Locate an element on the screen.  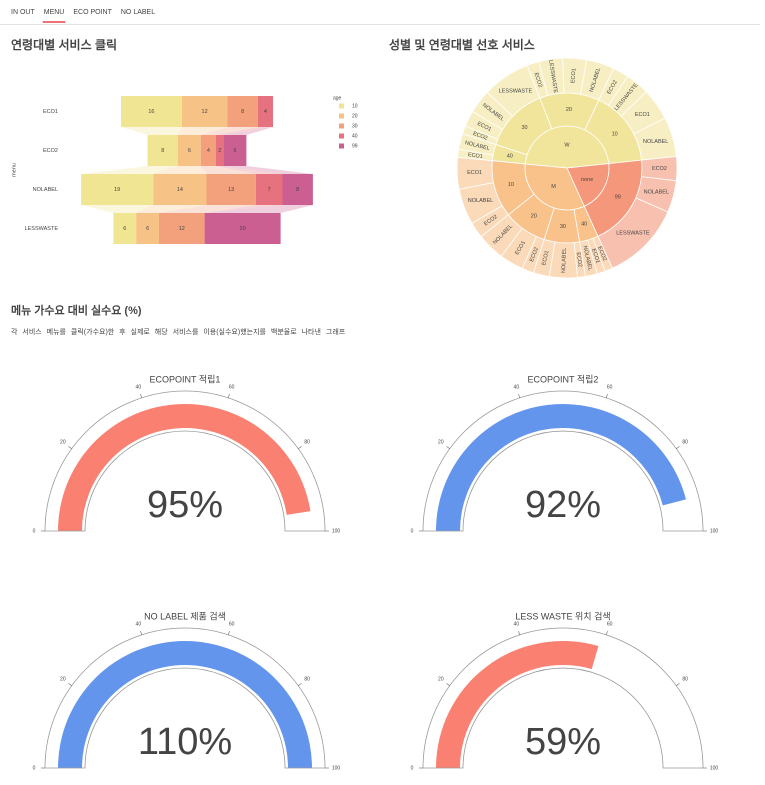
nav-tab: MENU is located at coordinates (54, 12).